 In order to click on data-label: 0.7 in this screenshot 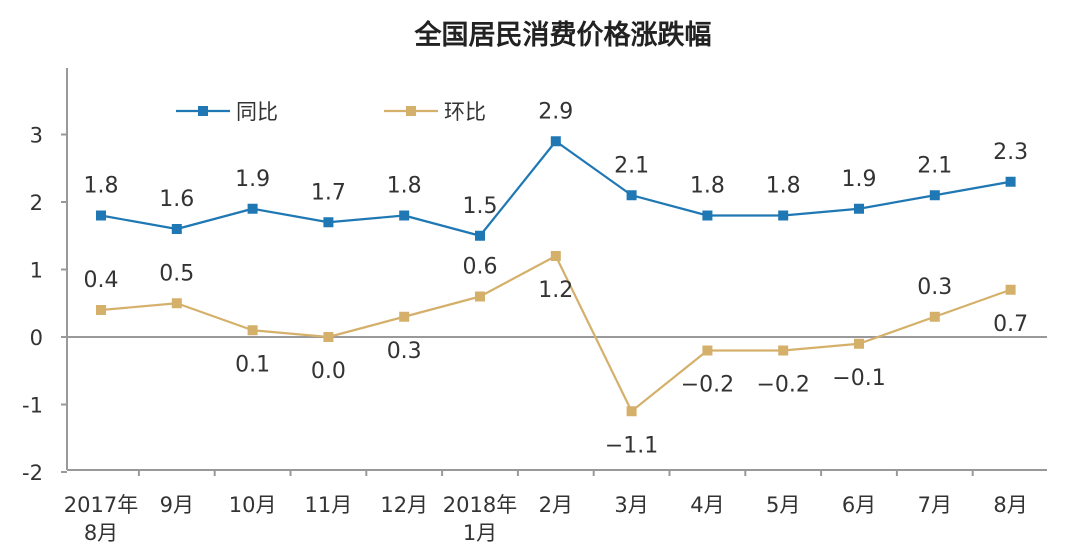, I will do `click(1010, 324)`.